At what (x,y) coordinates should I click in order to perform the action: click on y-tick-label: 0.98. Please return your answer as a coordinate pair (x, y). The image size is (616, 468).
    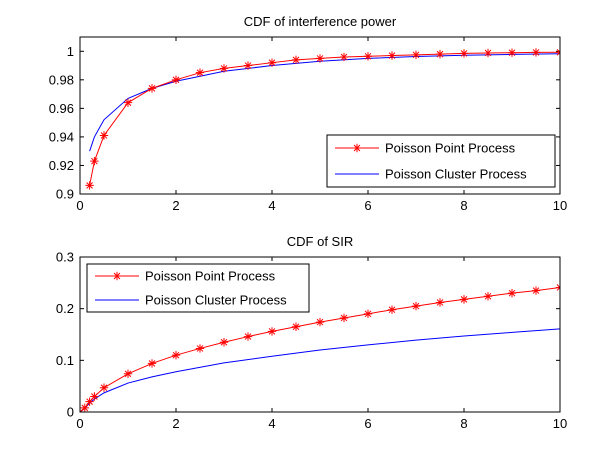
    Looking at the image, I should click on (61, 79).